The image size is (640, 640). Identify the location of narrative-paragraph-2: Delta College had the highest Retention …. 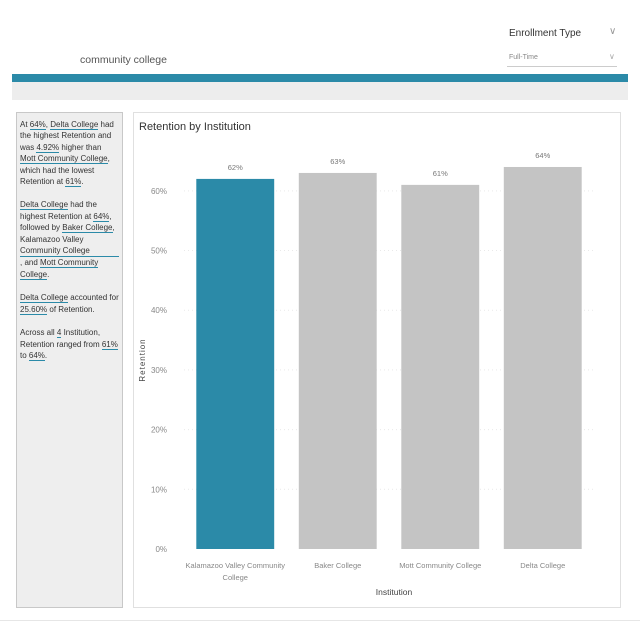
(69, 239).